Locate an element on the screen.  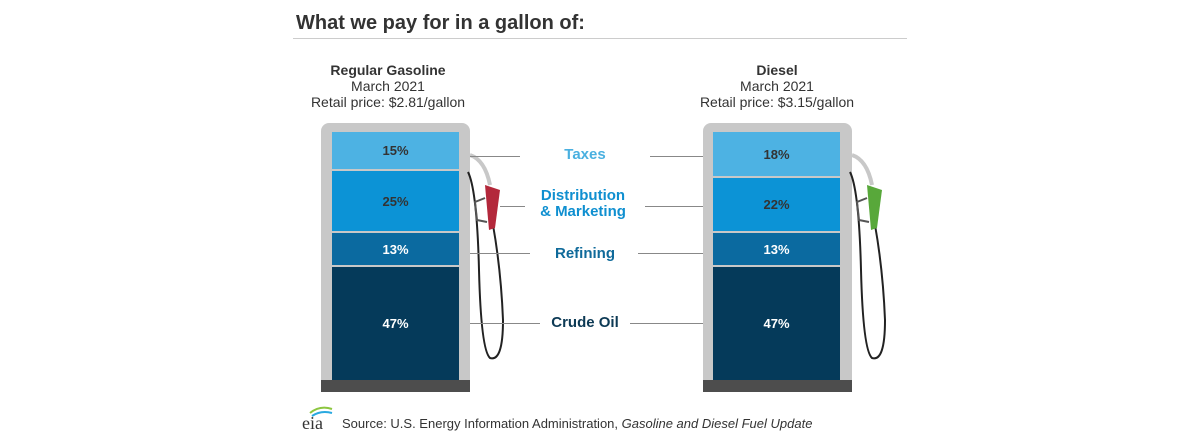
eia-logo-icon: eia is located at coordinates (317, 418).